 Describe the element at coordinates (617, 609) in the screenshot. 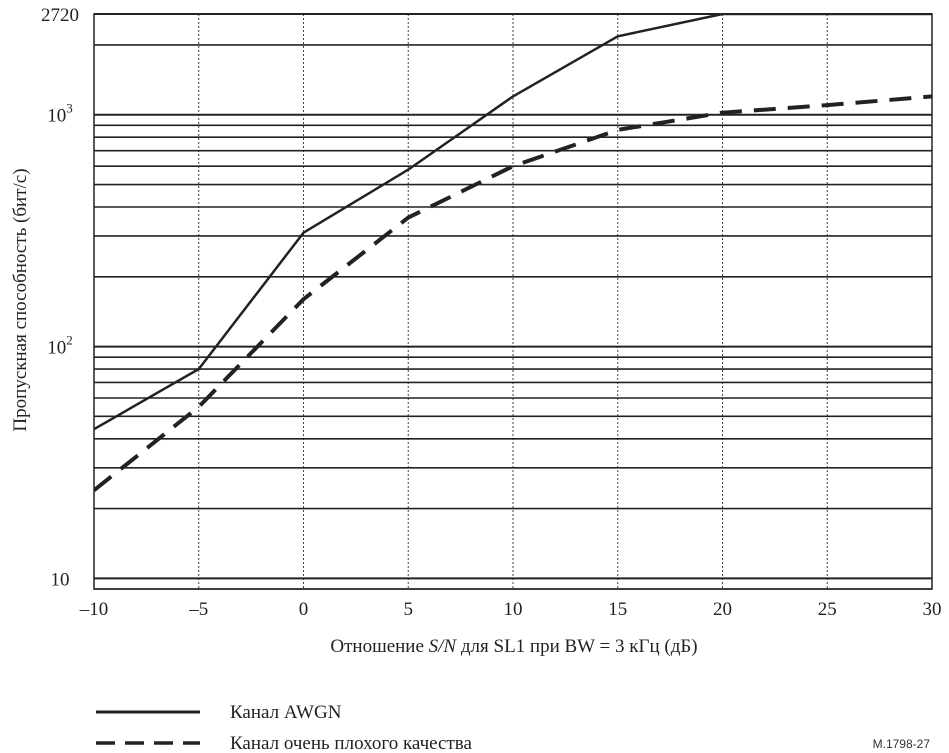

I see `x-tick-label: 15` at that location.